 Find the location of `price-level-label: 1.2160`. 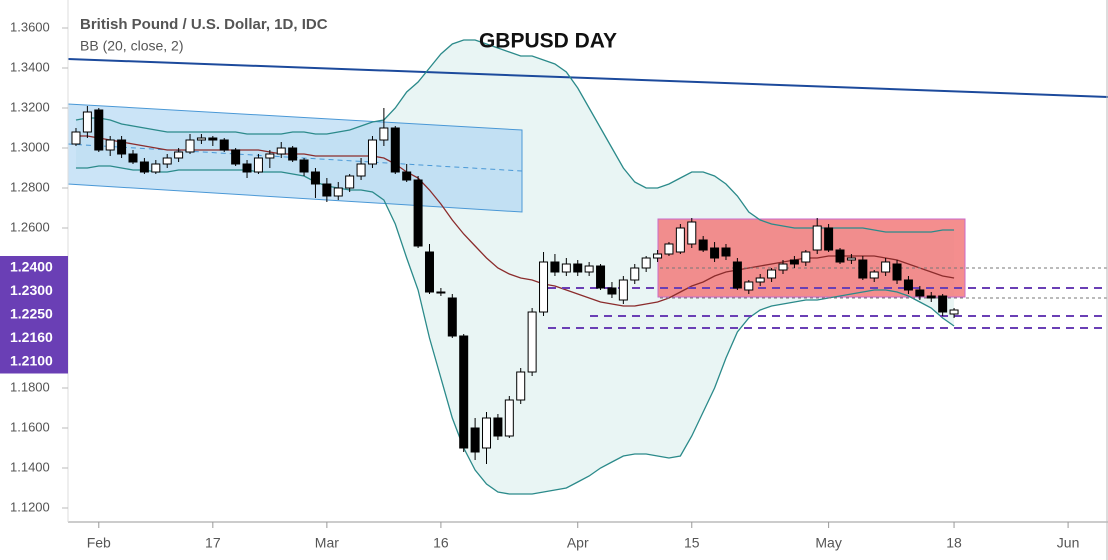

price-level-label: 1.2160 is located at coordinates (31, 337).